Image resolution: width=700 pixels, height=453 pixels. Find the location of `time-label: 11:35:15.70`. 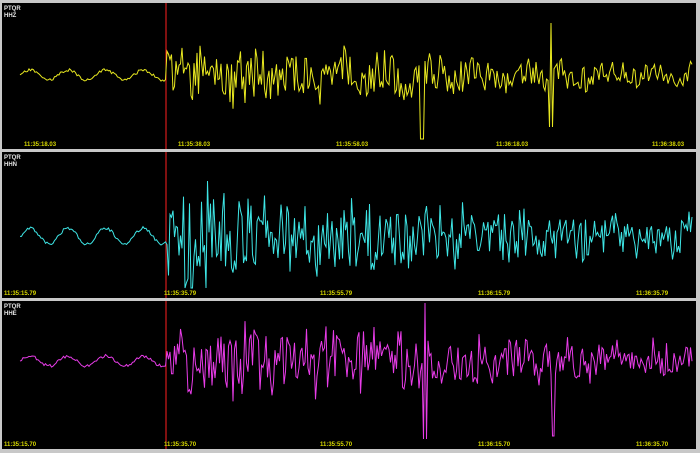

time-label: 11:35:15.70 is located at coordinates (20, 445).